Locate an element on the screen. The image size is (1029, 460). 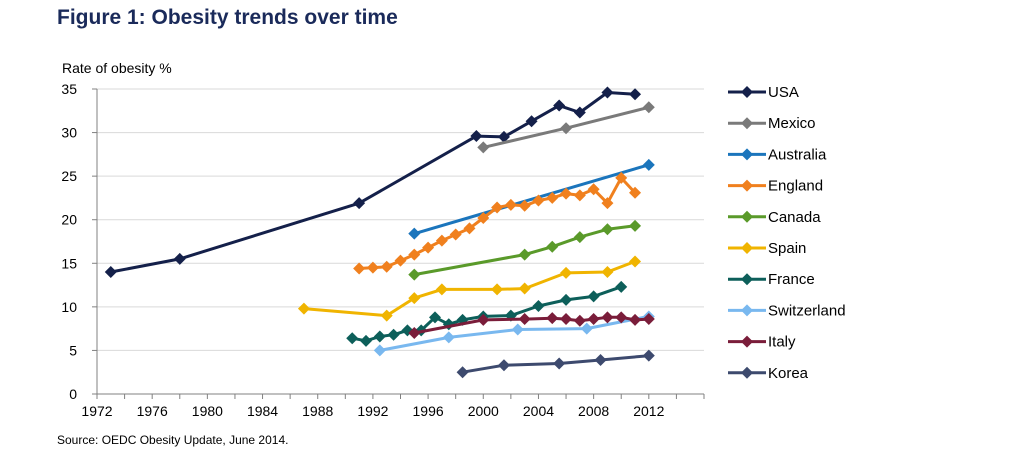
legend-item-usa: USA is located at coordinates (763, 92).